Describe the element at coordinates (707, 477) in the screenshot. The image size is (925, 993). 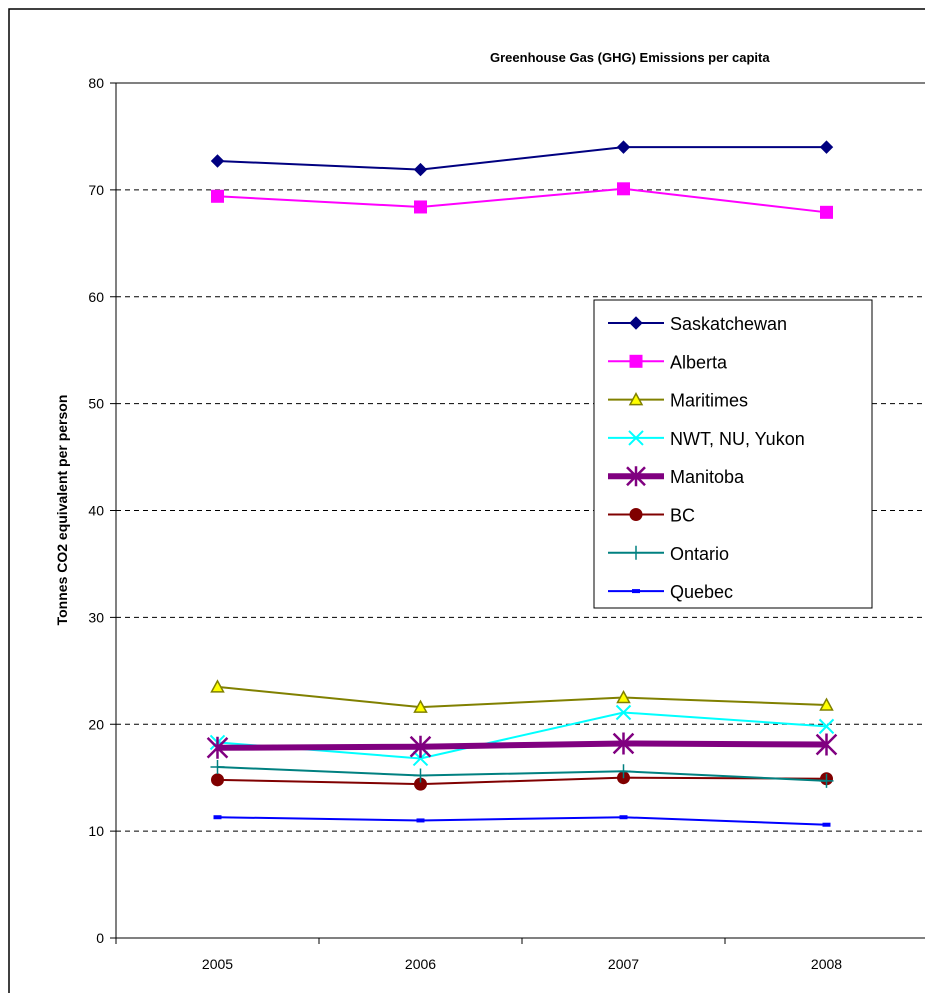
I see `legend-label: Manitoba` at that location.